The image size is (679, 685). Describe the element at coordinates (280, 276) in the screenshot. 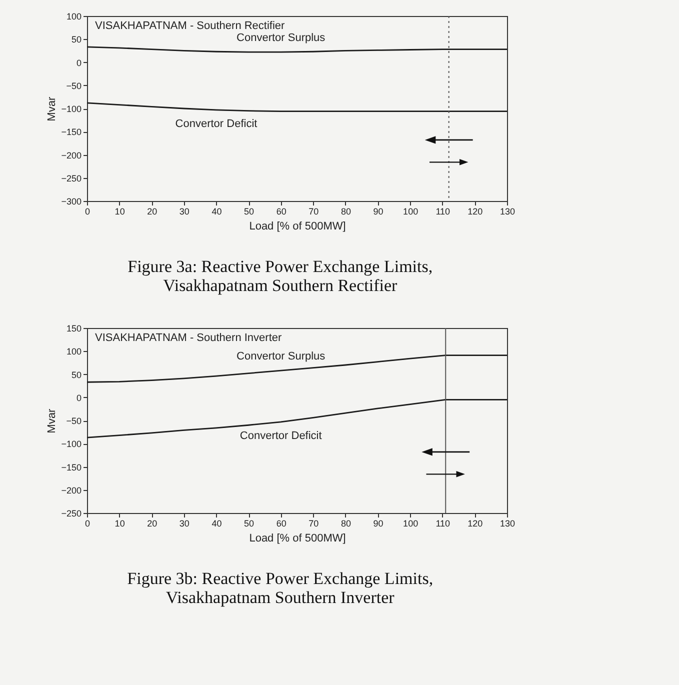

I see `text: Figure 3a: Reactive Power Exchange Limits, Visakhapatnam Southern Rectifier` at that location.